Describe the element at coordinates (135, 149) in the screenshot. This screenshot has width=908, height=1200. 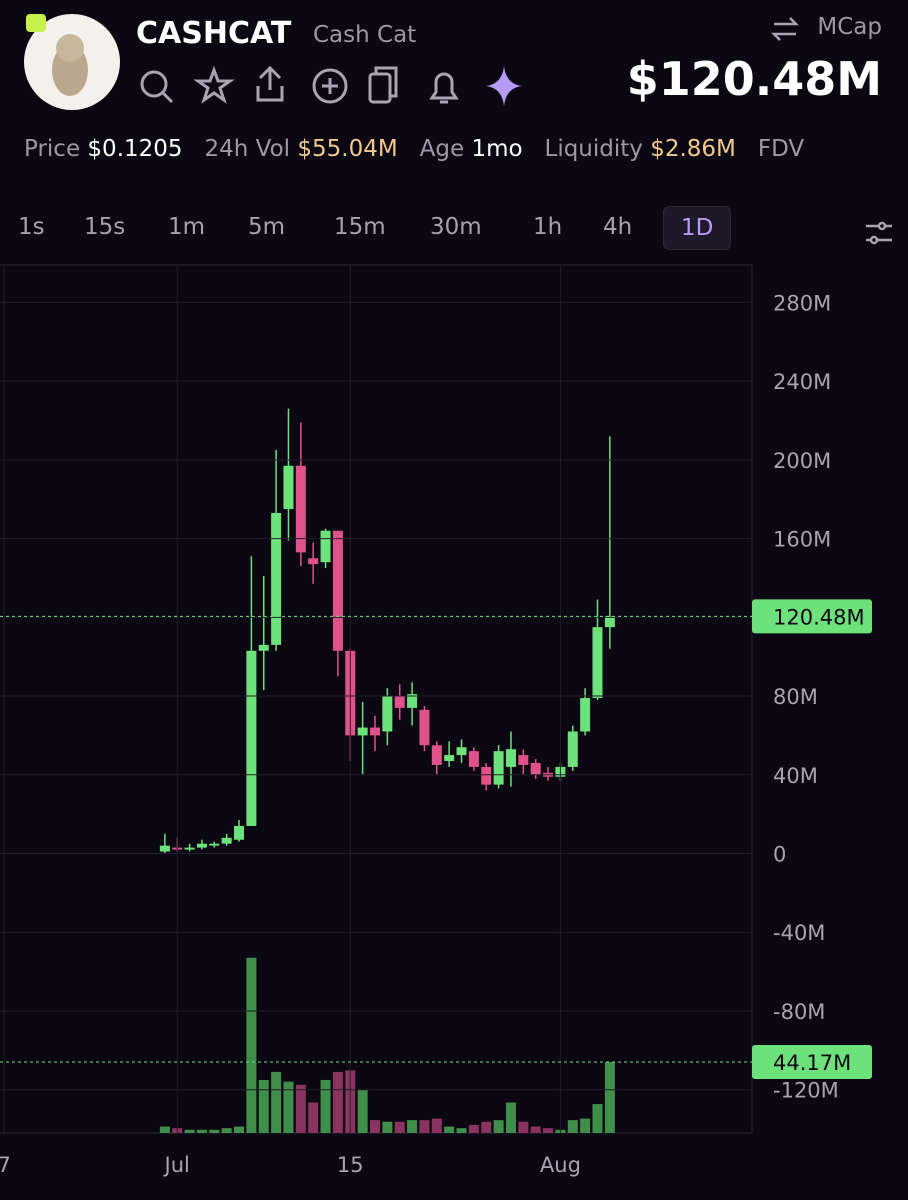
I see `stat-value: $0.1205` at that location.